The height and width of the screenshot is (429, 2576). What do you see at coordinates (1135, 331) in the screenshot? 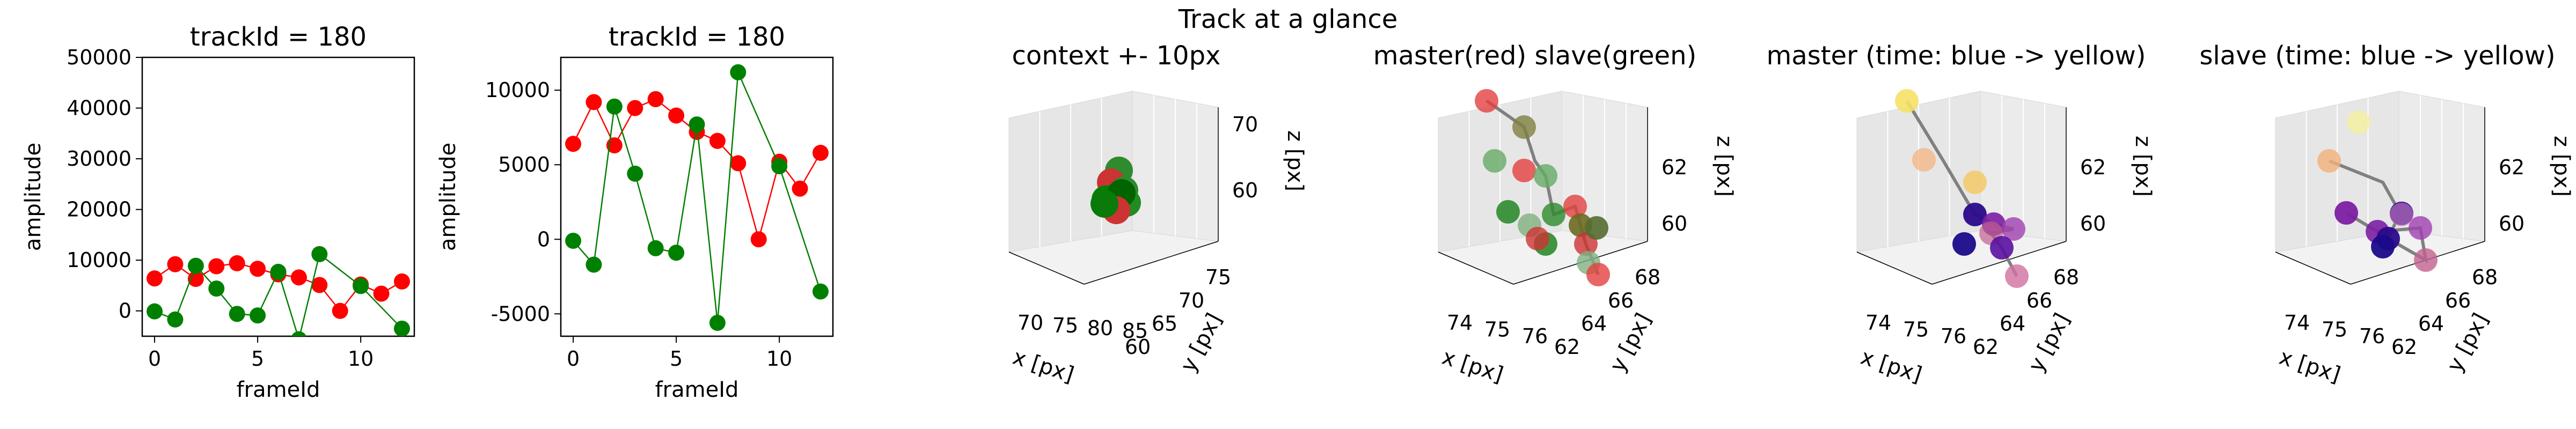
I see `x-tick-label: 85` at bounding box center [1135, 331].